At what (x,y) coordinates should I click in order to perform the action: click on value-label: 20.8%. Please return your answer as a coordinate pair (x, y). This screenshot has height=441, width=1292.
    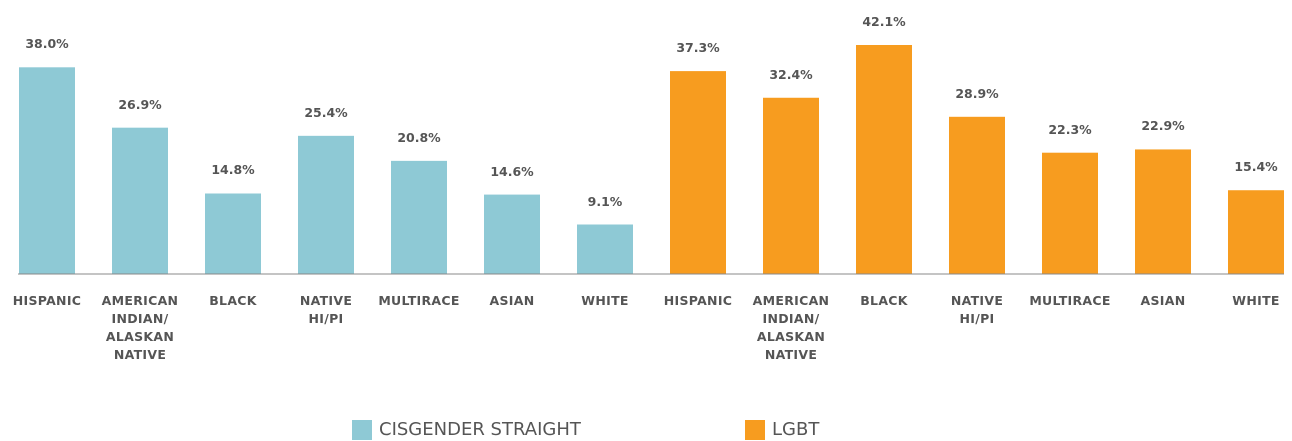
    Looking at the image, I should click on (419, 137).